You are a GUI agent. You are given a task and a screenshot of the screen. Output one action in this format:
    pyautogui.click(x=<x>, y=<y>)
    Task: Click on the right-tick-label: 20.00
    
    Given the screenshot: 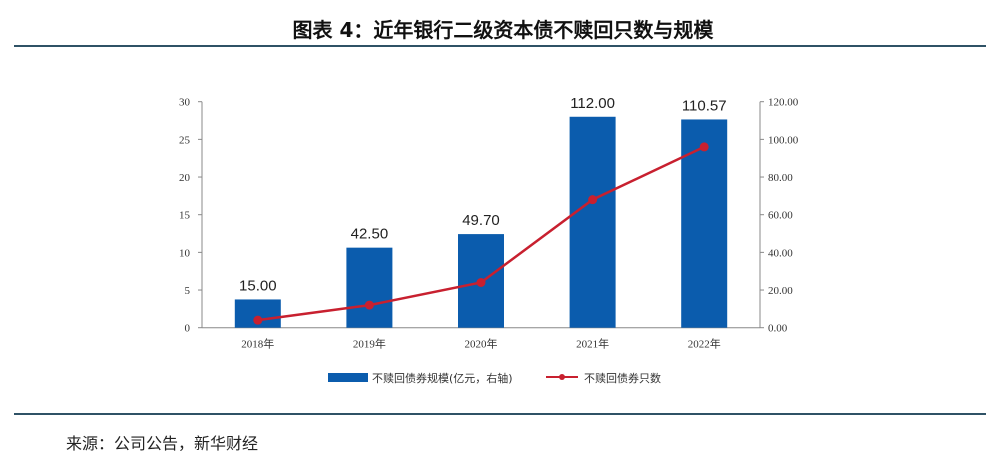 What is the action you would take?
    pyautogui.click(x=780, y=291)
    